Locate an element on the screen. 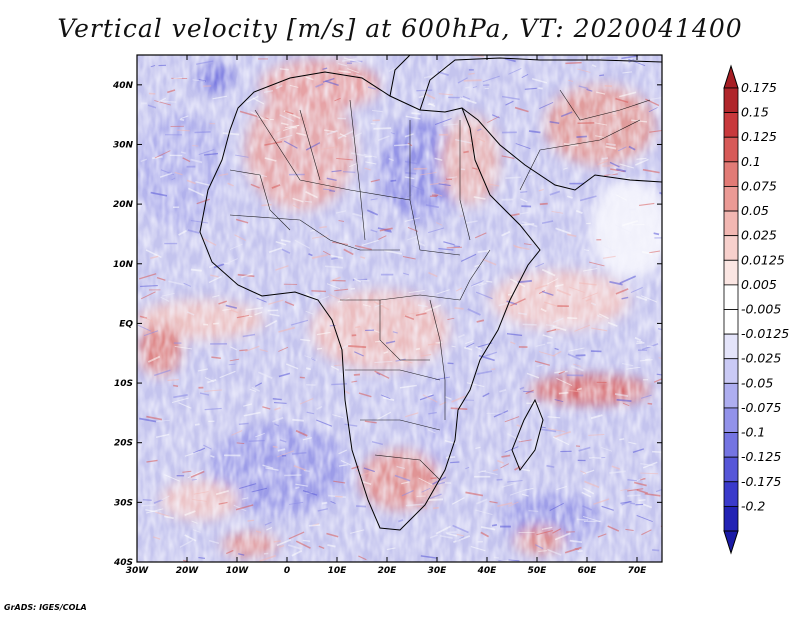 This screenshot has width=800, height=618. colorbar-label: 0.175 is located at coordinates (759, 87).